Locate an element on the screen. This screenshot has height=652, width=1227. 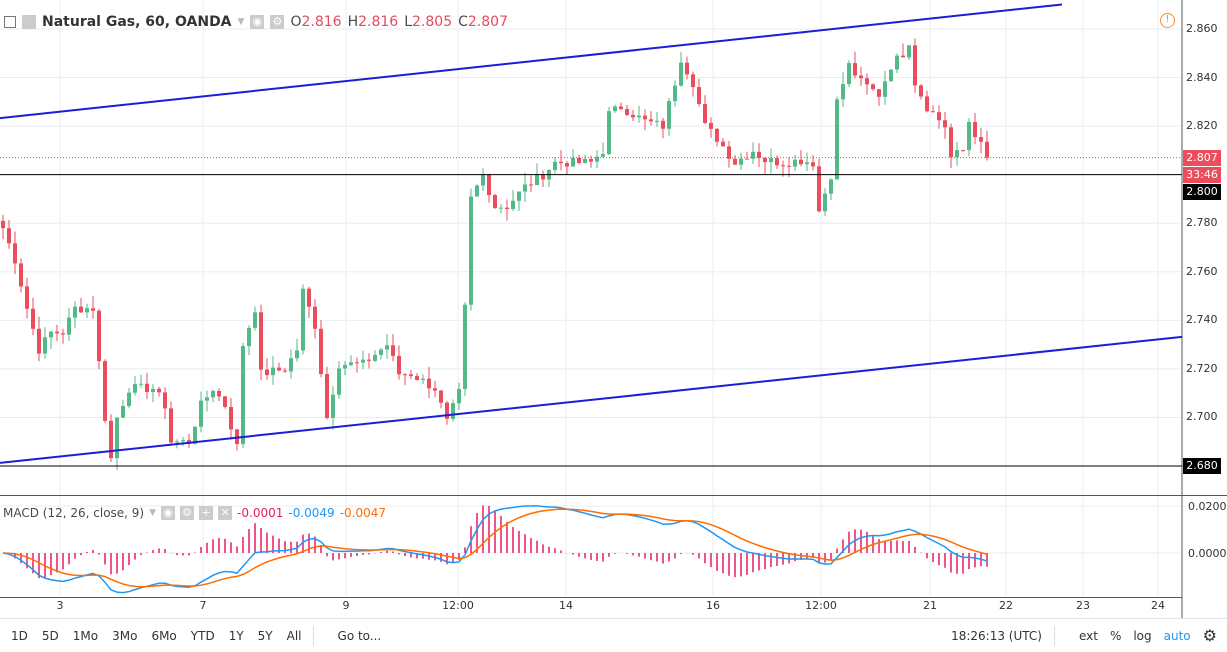
clock-time: 18:26:13 (UTC) is located at coordinates (996, 635).